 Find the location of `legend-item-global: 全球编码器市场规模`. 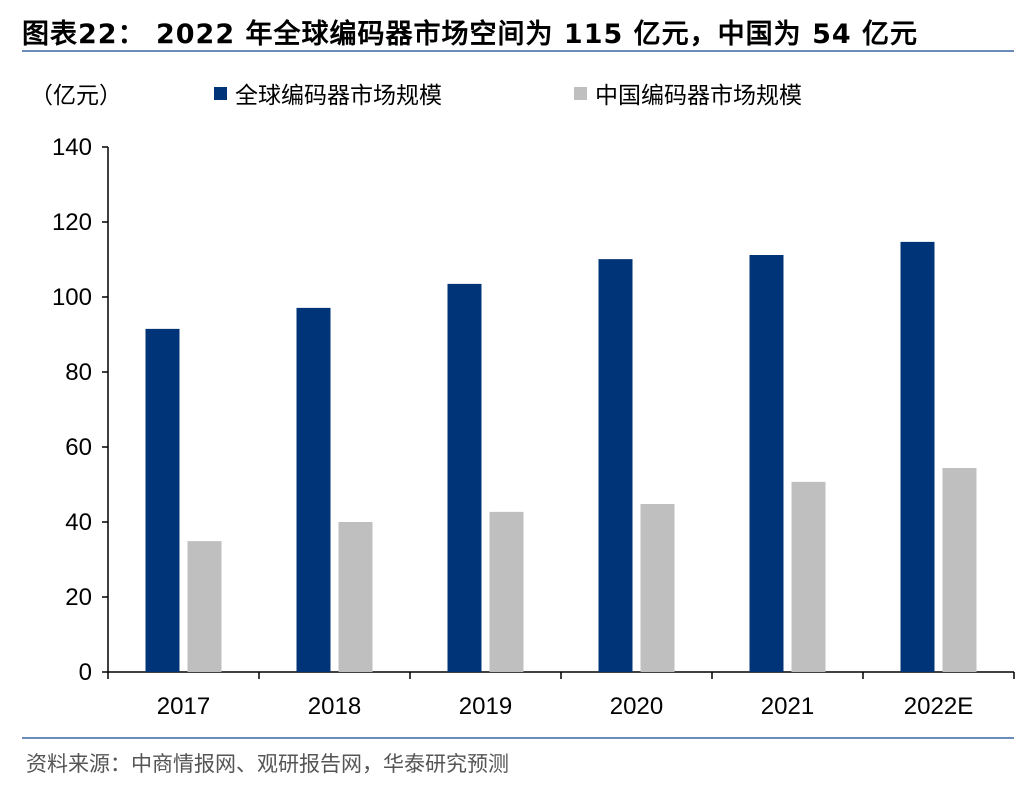

legend-item-global: 全球编码器市场规模 is located at coordinates (328, 93).